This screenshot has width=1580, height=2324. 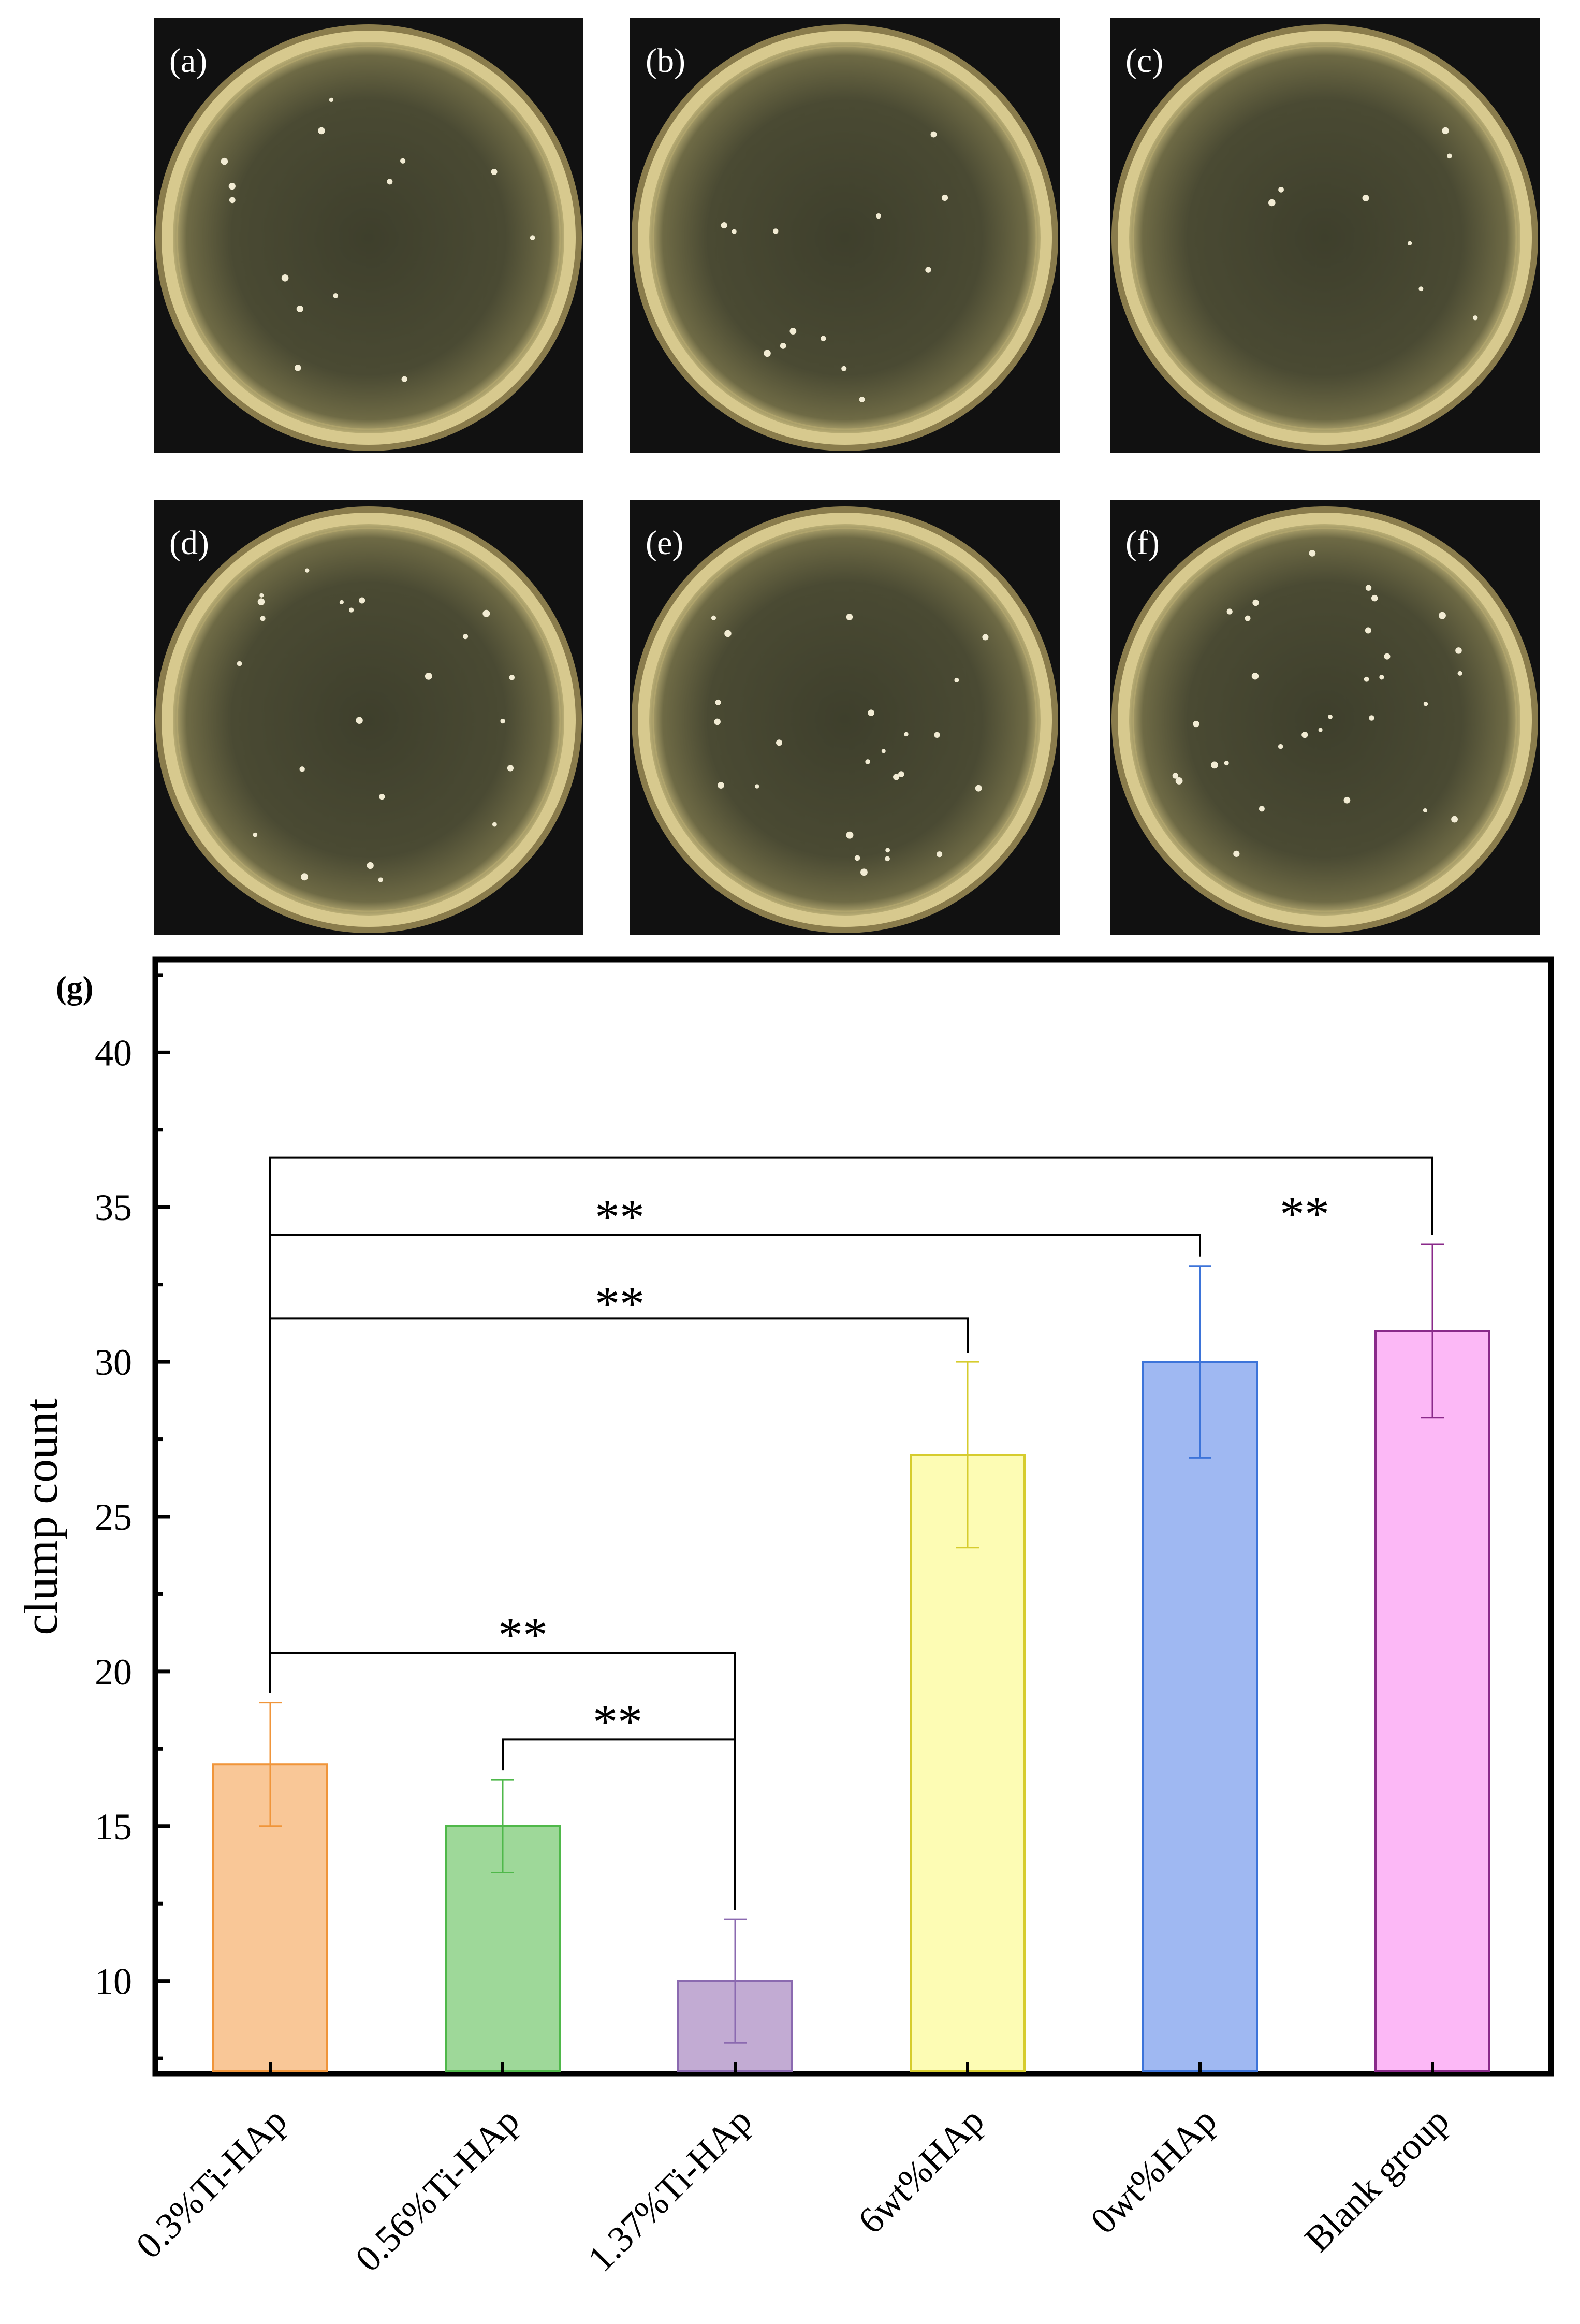 I want to click on photo-label: (b), so click(x=666, y=61).